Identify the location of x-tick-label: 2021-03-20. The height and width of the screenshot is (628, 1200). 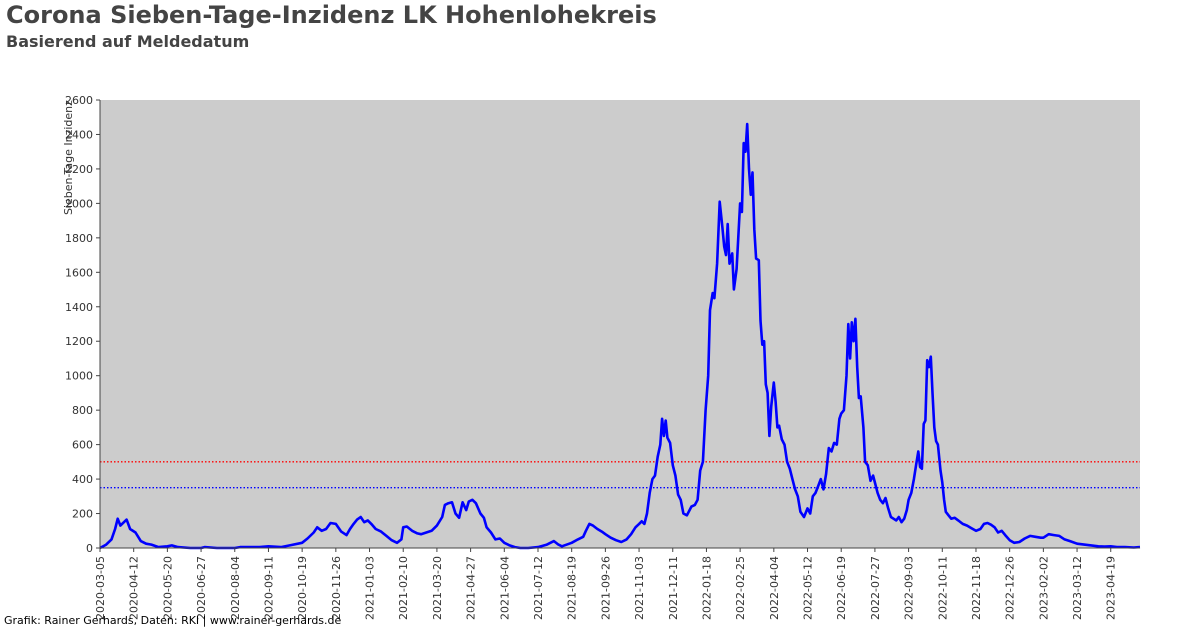
(437, 588).